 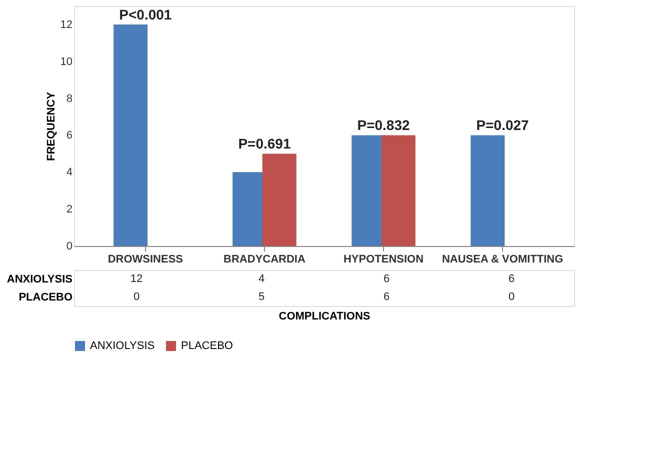 What do you see at coordinates (324, 316) in the screenshot?
I see `x-axis-title: COMPLICATIONS` at bounding box center [324, 316].